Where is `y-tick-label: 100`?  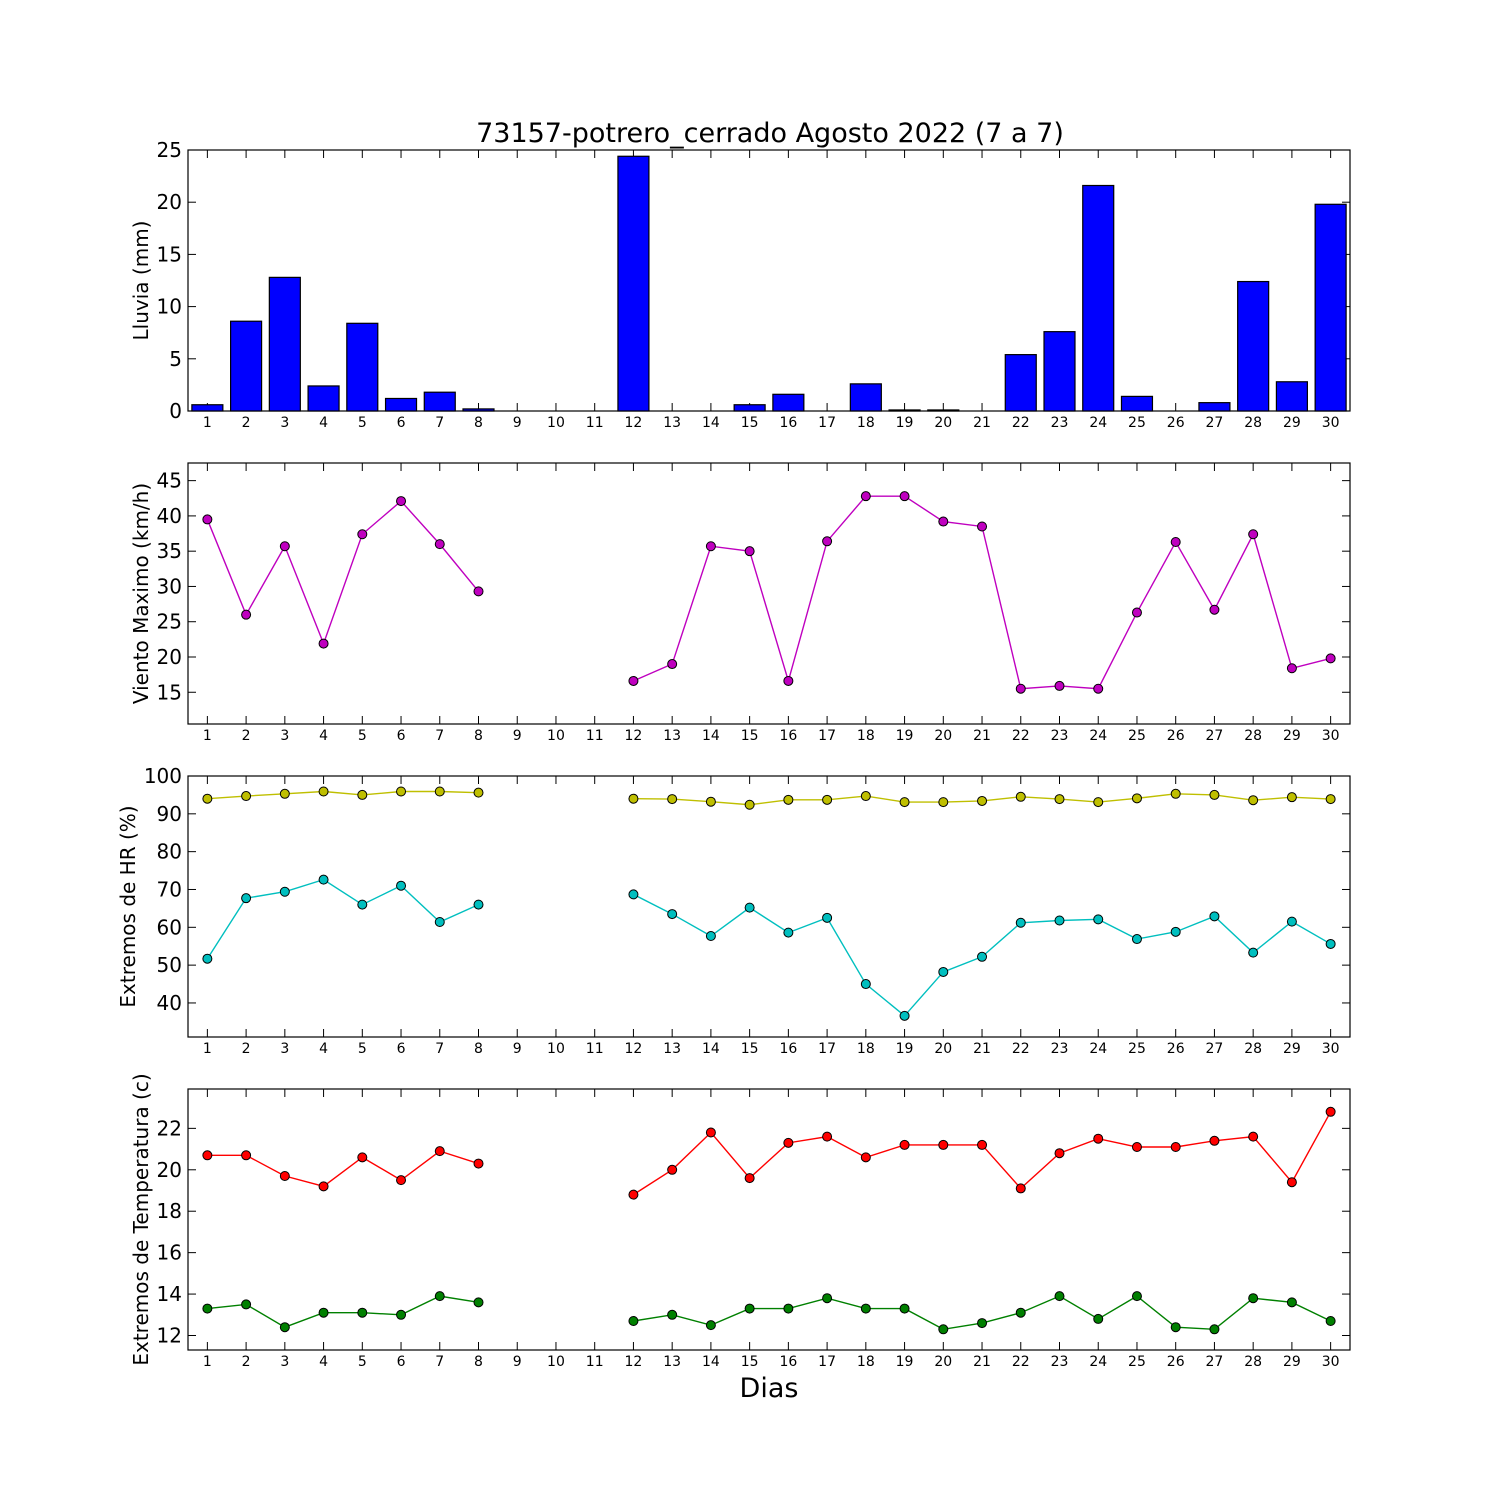
y-tick-label: 100 is located at coordinates (163, 776).